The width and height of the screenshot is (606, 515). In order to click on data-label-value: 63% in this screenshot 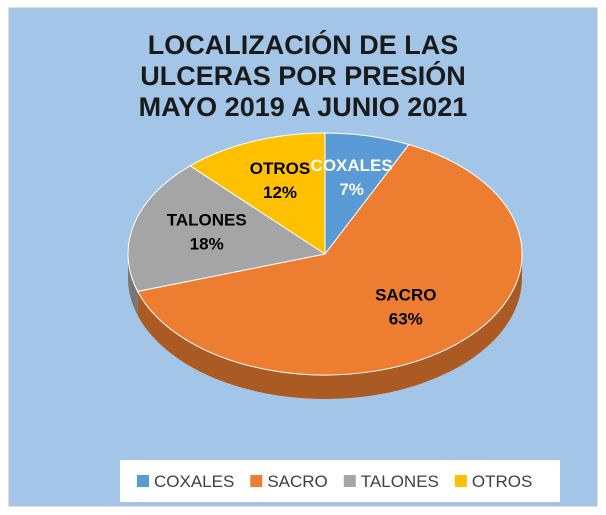, I will do `click(406, 318)`.